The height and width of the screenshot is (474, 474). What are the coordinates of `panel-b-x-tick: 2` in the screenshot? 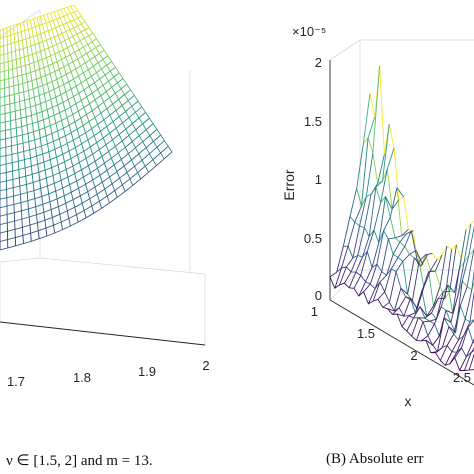 It's located at (413, 355).